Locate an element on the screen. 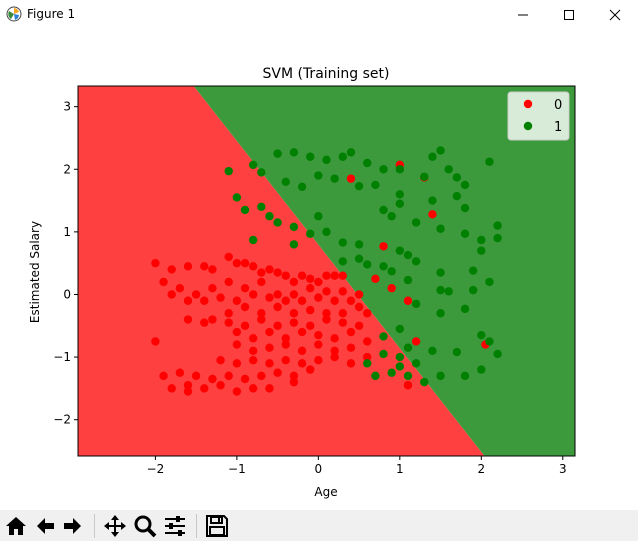 This screenshot has height=541, width=638. configure-subplots-button is located at coordinates (175, 526).